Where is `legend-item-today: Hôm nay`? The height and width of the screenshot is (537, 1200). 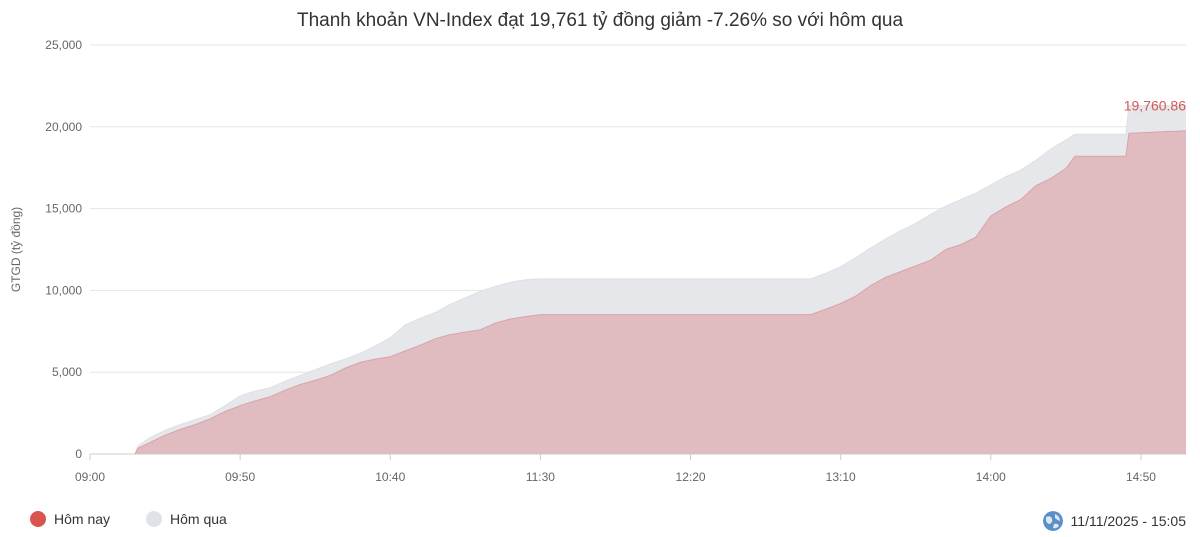 legend-item-today: Hôm nay is located at coordinates (70, 519).